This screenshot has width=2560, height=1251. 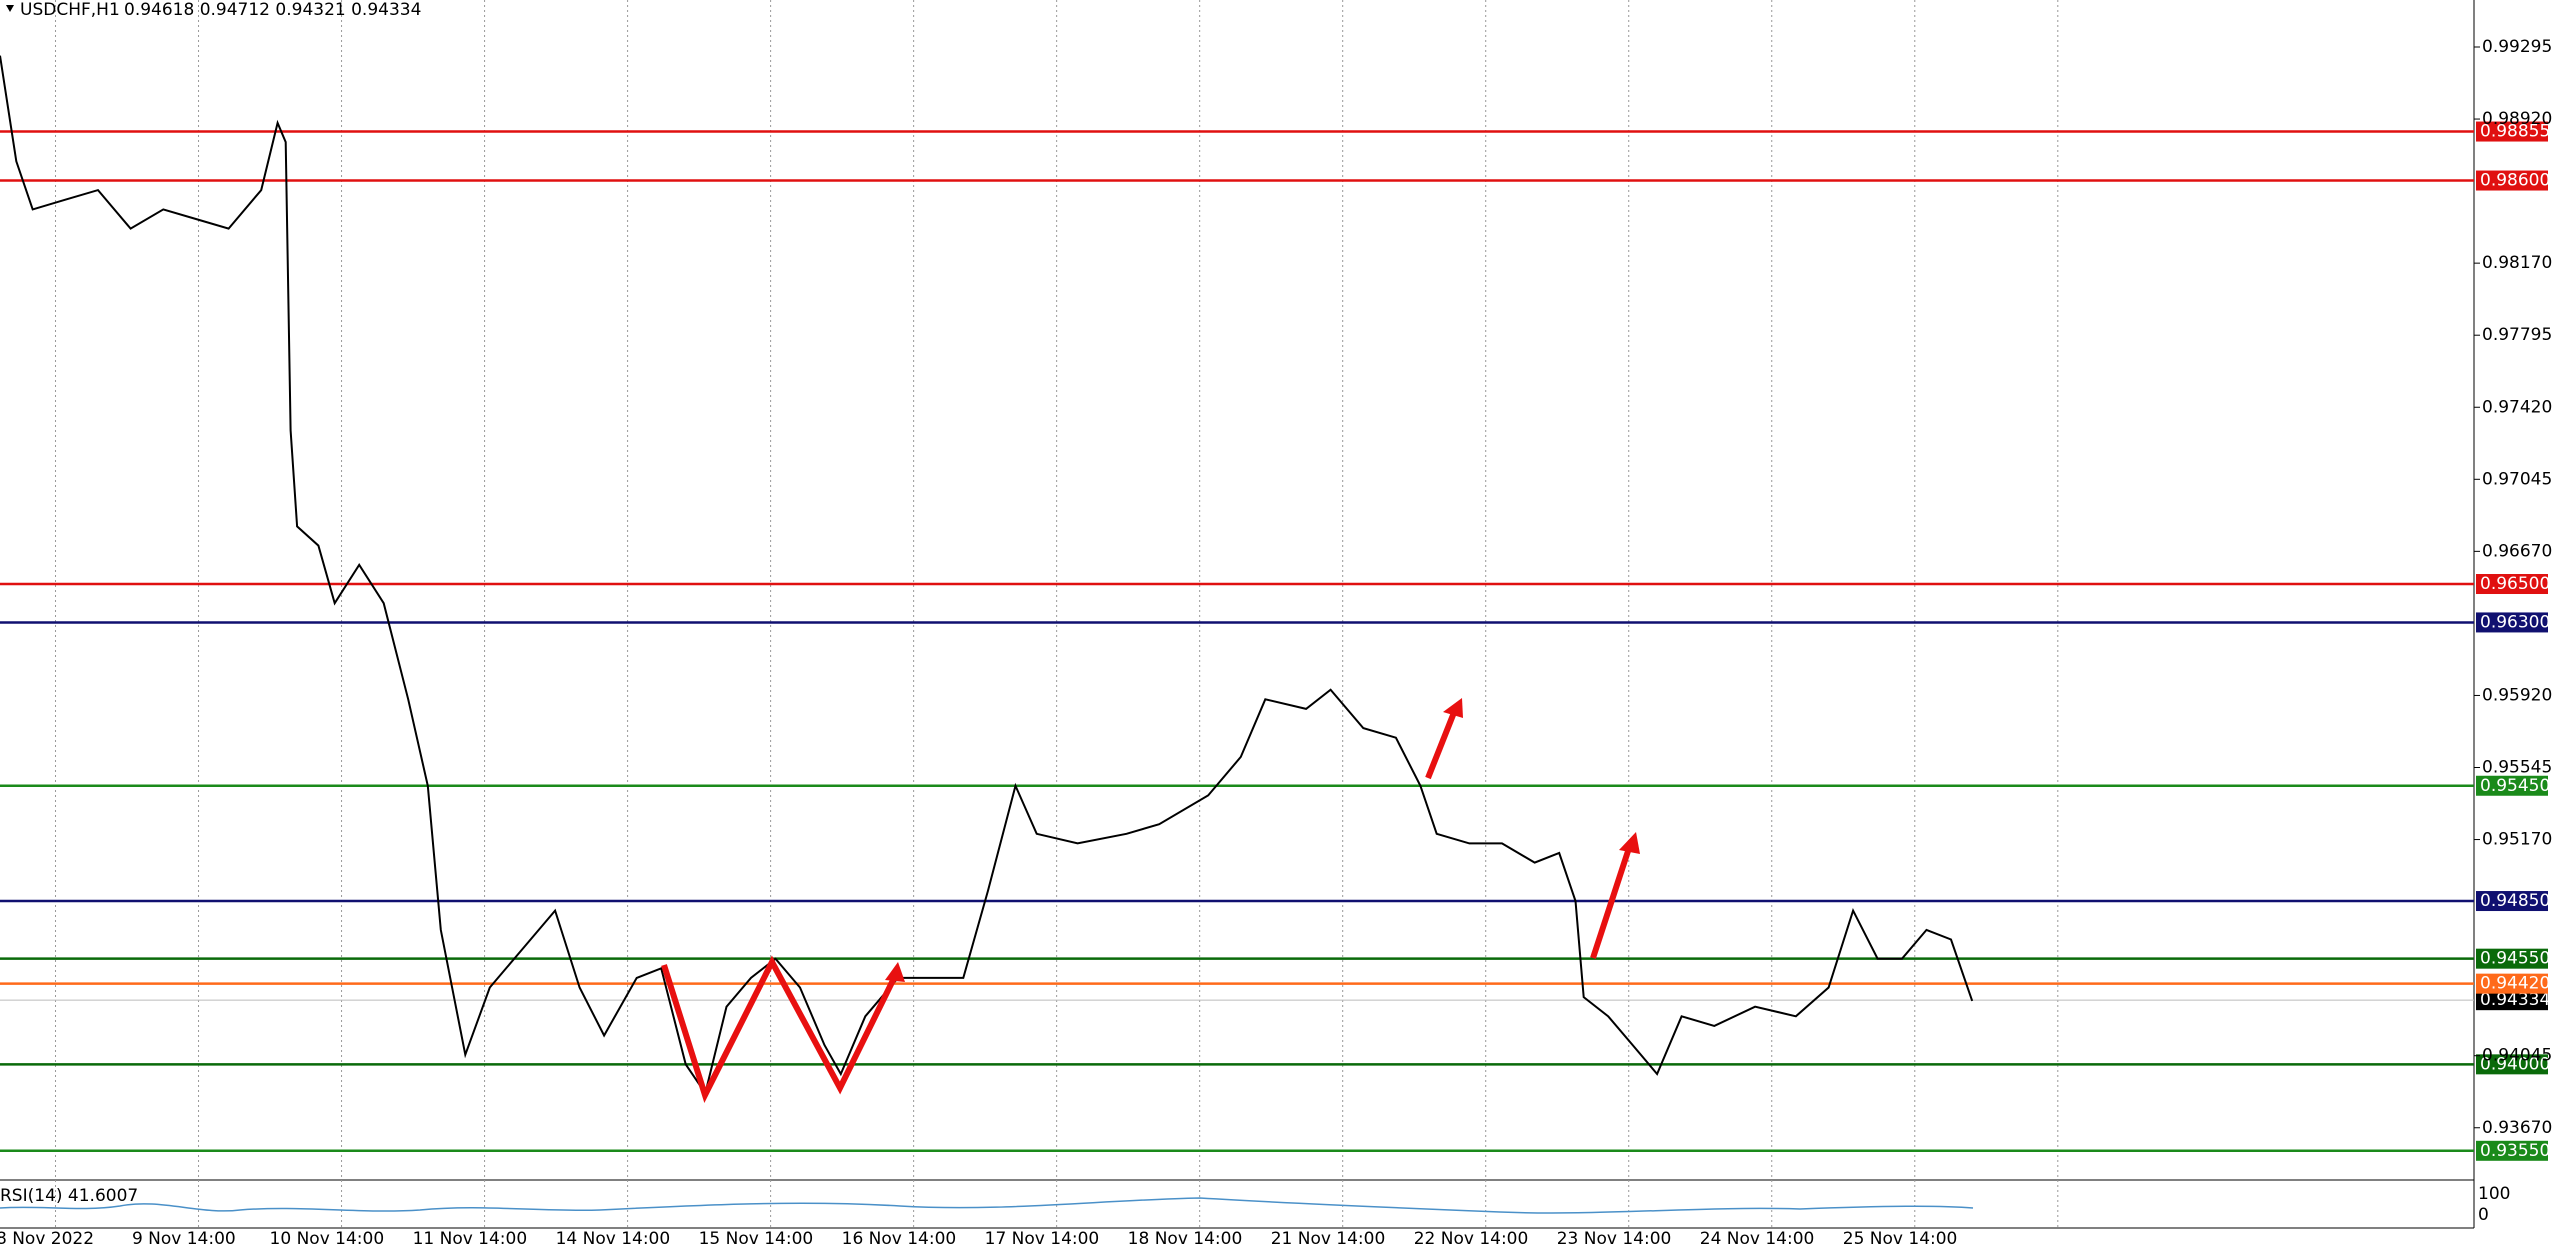 I want to click on time-label: 18 Nov 14:00, so click(x=1185, y=1239).